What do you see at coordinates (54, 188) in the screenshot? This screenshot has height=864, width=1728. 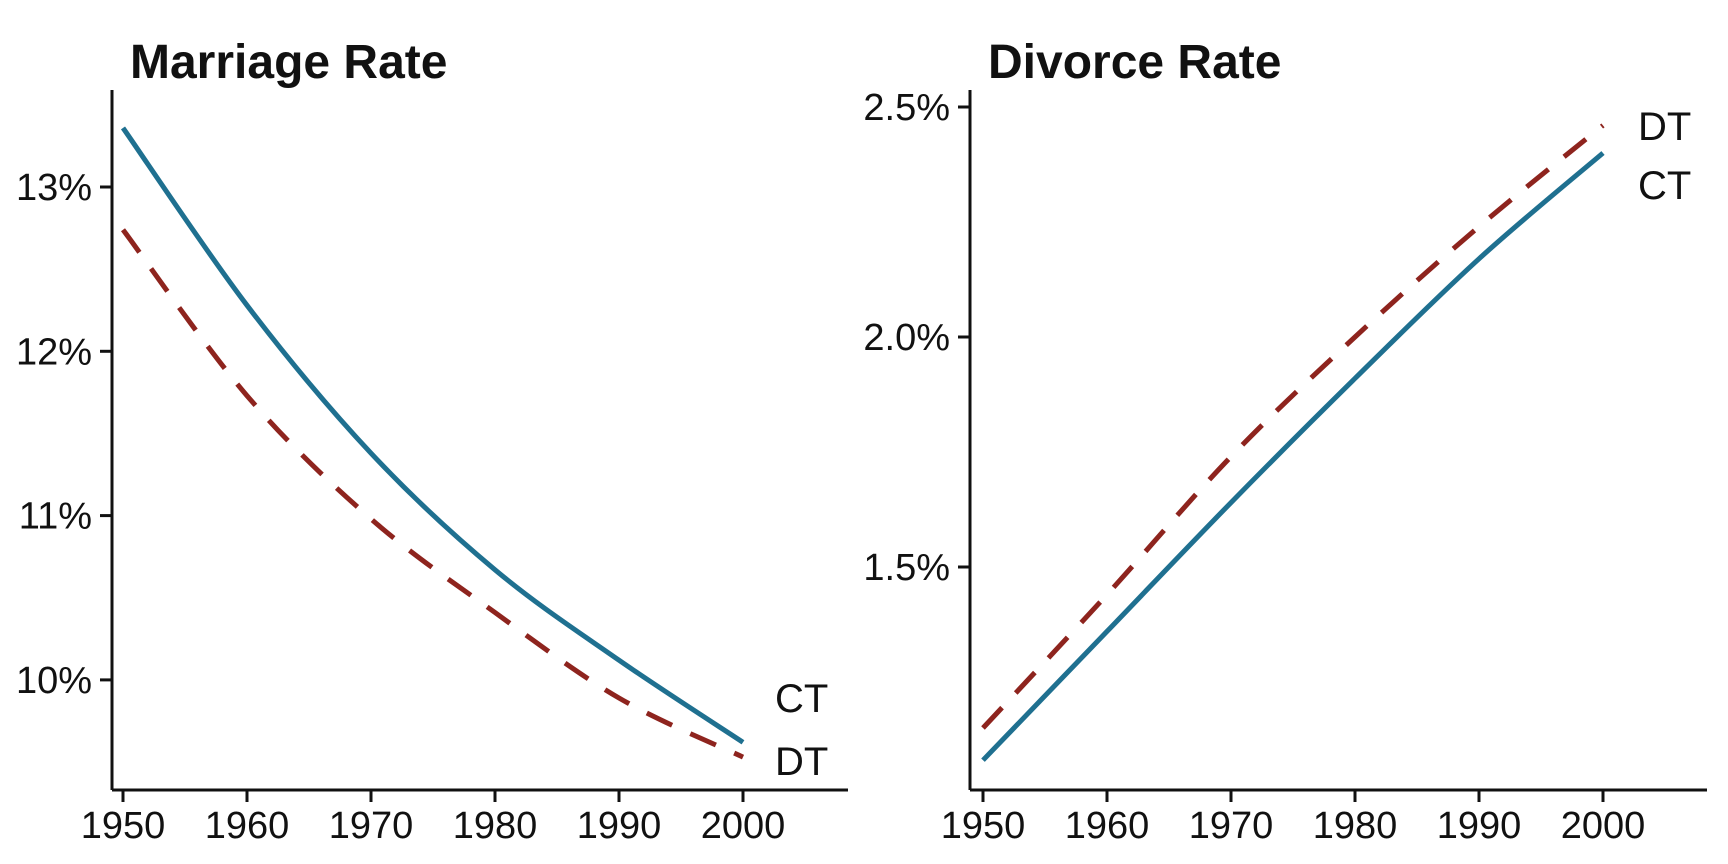 I see `y-tick-label: 13%` at bounding box center [54, 188].